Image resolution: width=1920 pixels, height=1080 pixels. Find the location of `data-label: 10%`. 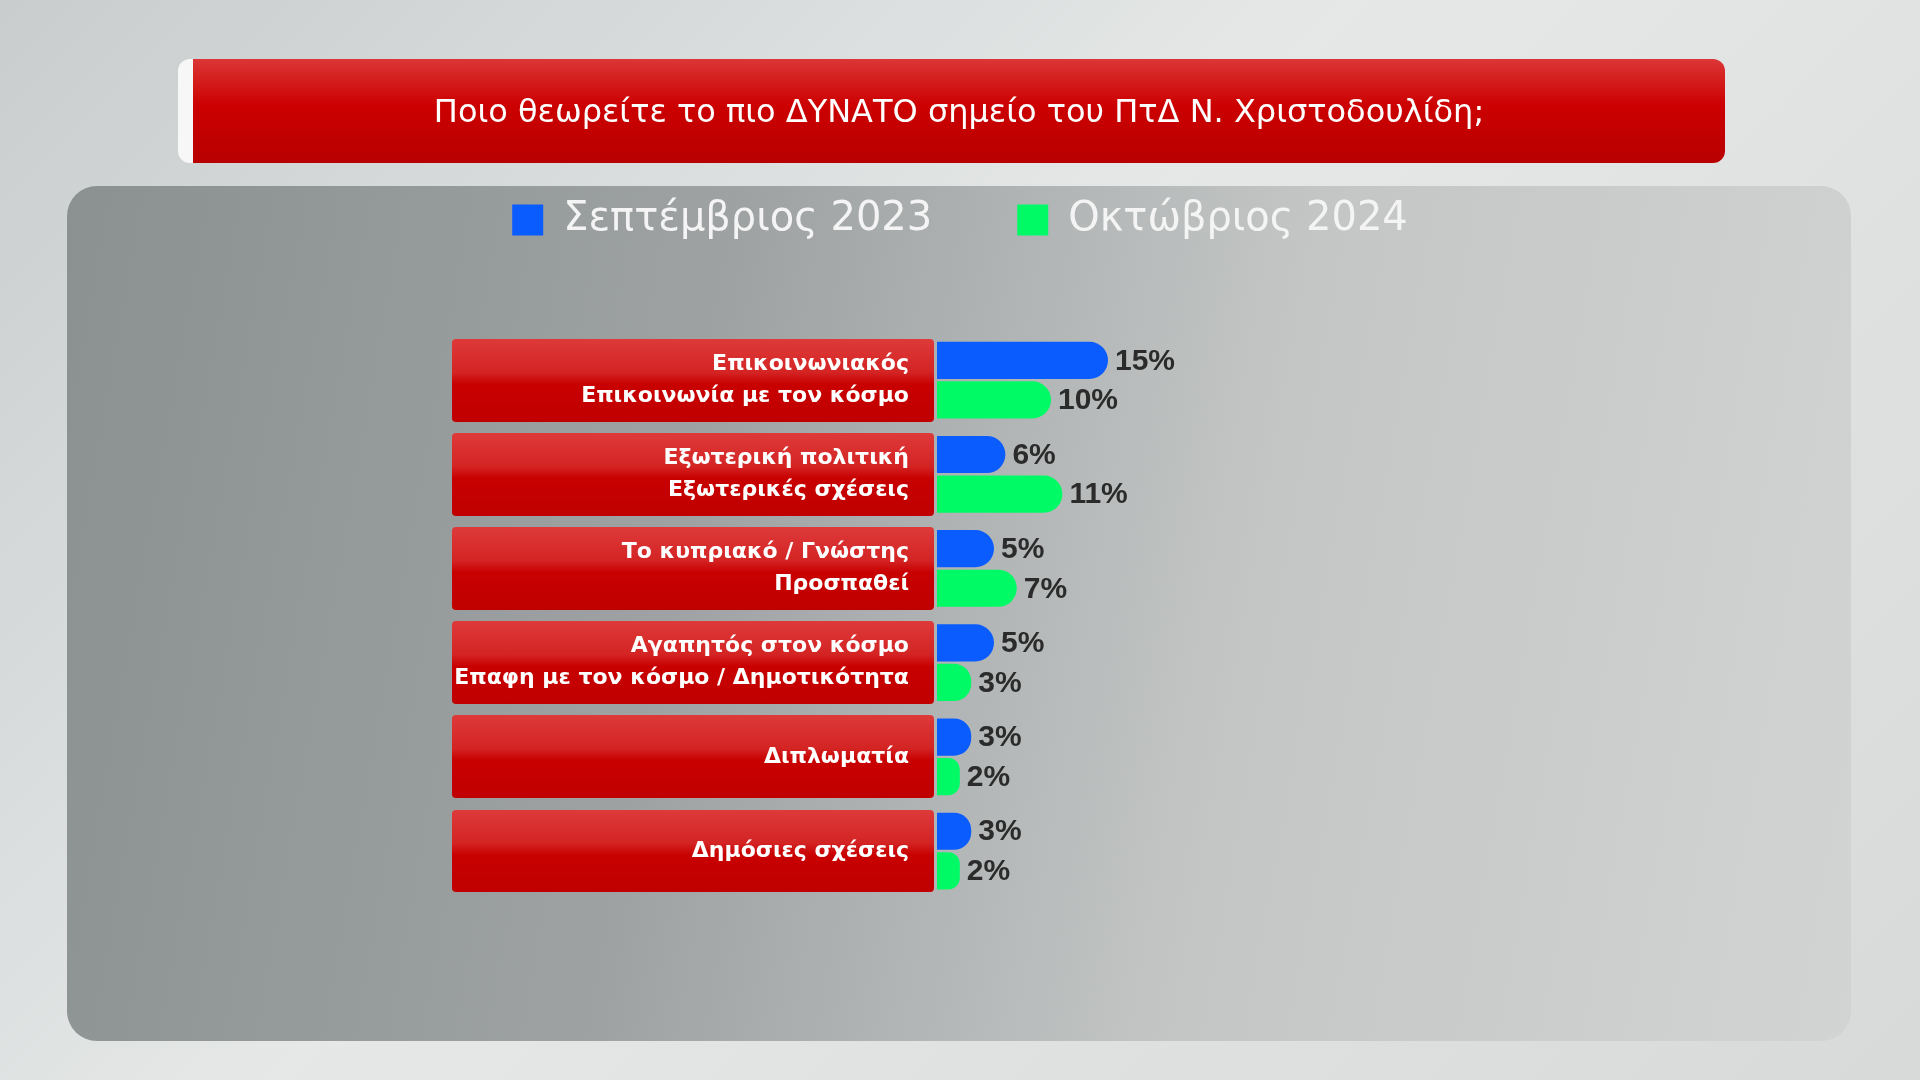

data-label: 10% is located at coordinates (1088, 399).